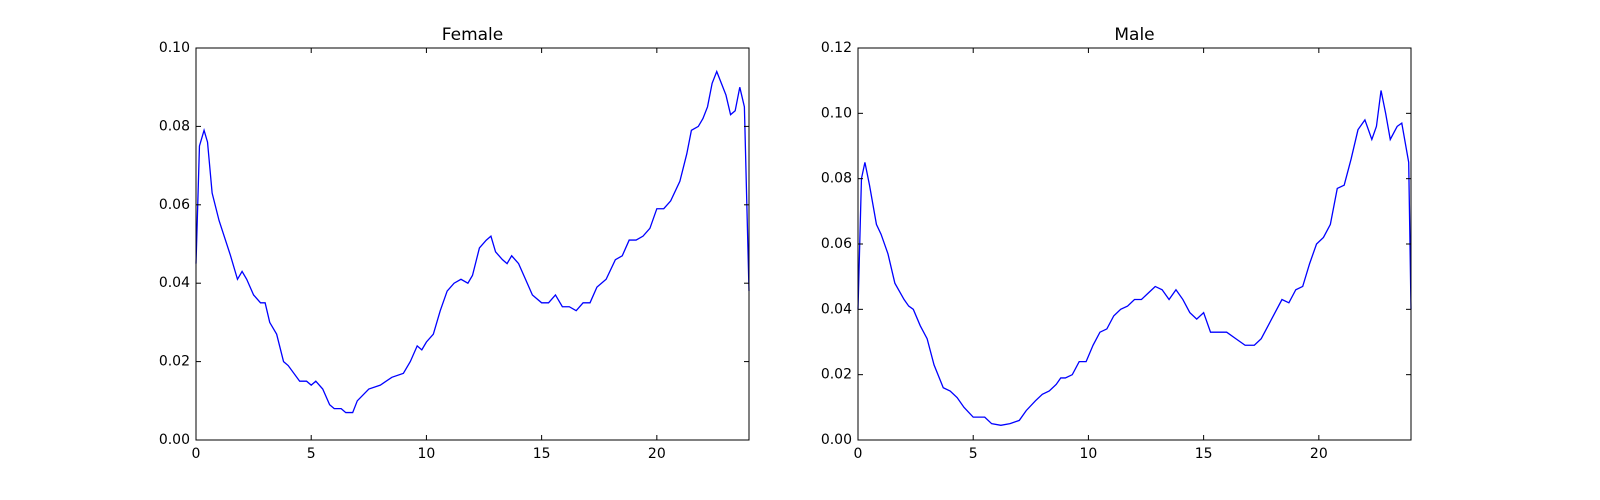 The width and height of the screenshot is (1600, 500). Describe the element at coordinates (472, 35) in the screenshot. I see `chart-title: Female` at that location.